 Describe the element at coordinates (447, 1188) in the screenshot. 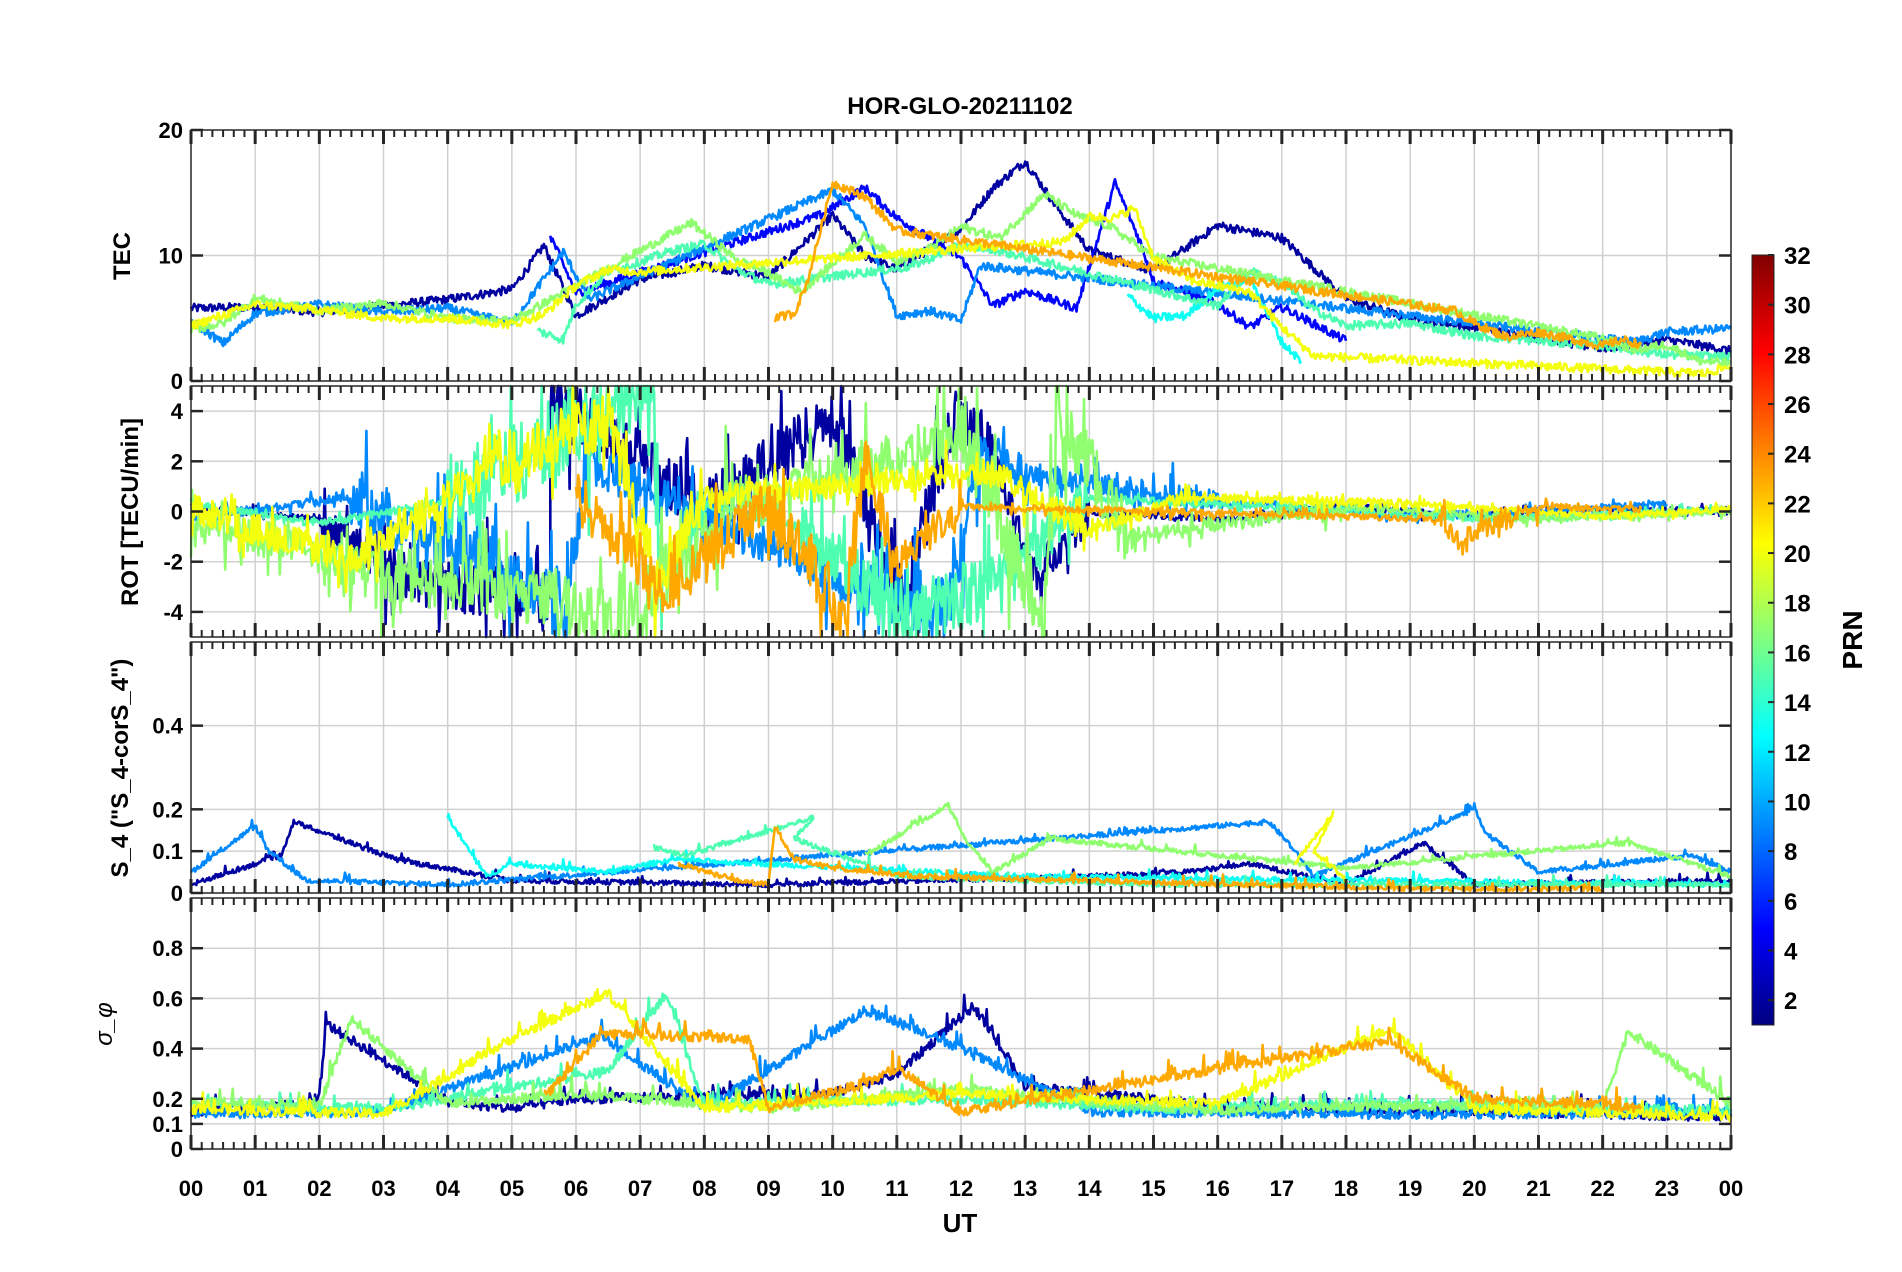

I see `x-tick-label: 04` at that location.